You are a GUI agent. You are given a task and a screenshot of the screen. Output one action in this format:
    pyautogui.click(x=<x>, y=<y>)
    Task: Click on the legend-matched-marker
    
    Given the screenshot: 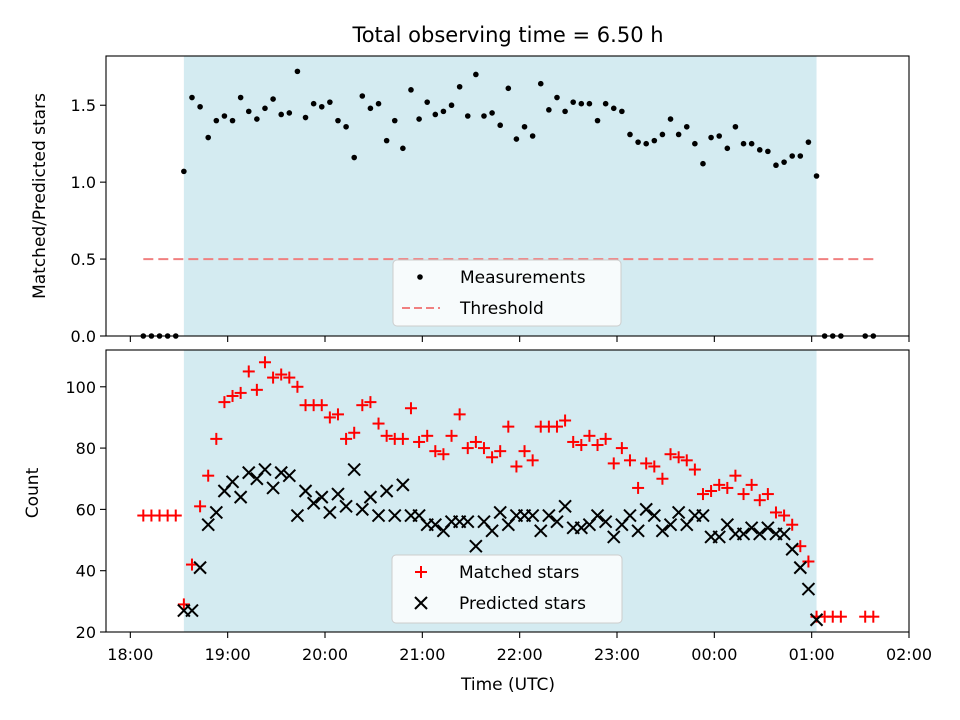 What is the action you would take?
    pyautogui.click(x=421, y=572)
    